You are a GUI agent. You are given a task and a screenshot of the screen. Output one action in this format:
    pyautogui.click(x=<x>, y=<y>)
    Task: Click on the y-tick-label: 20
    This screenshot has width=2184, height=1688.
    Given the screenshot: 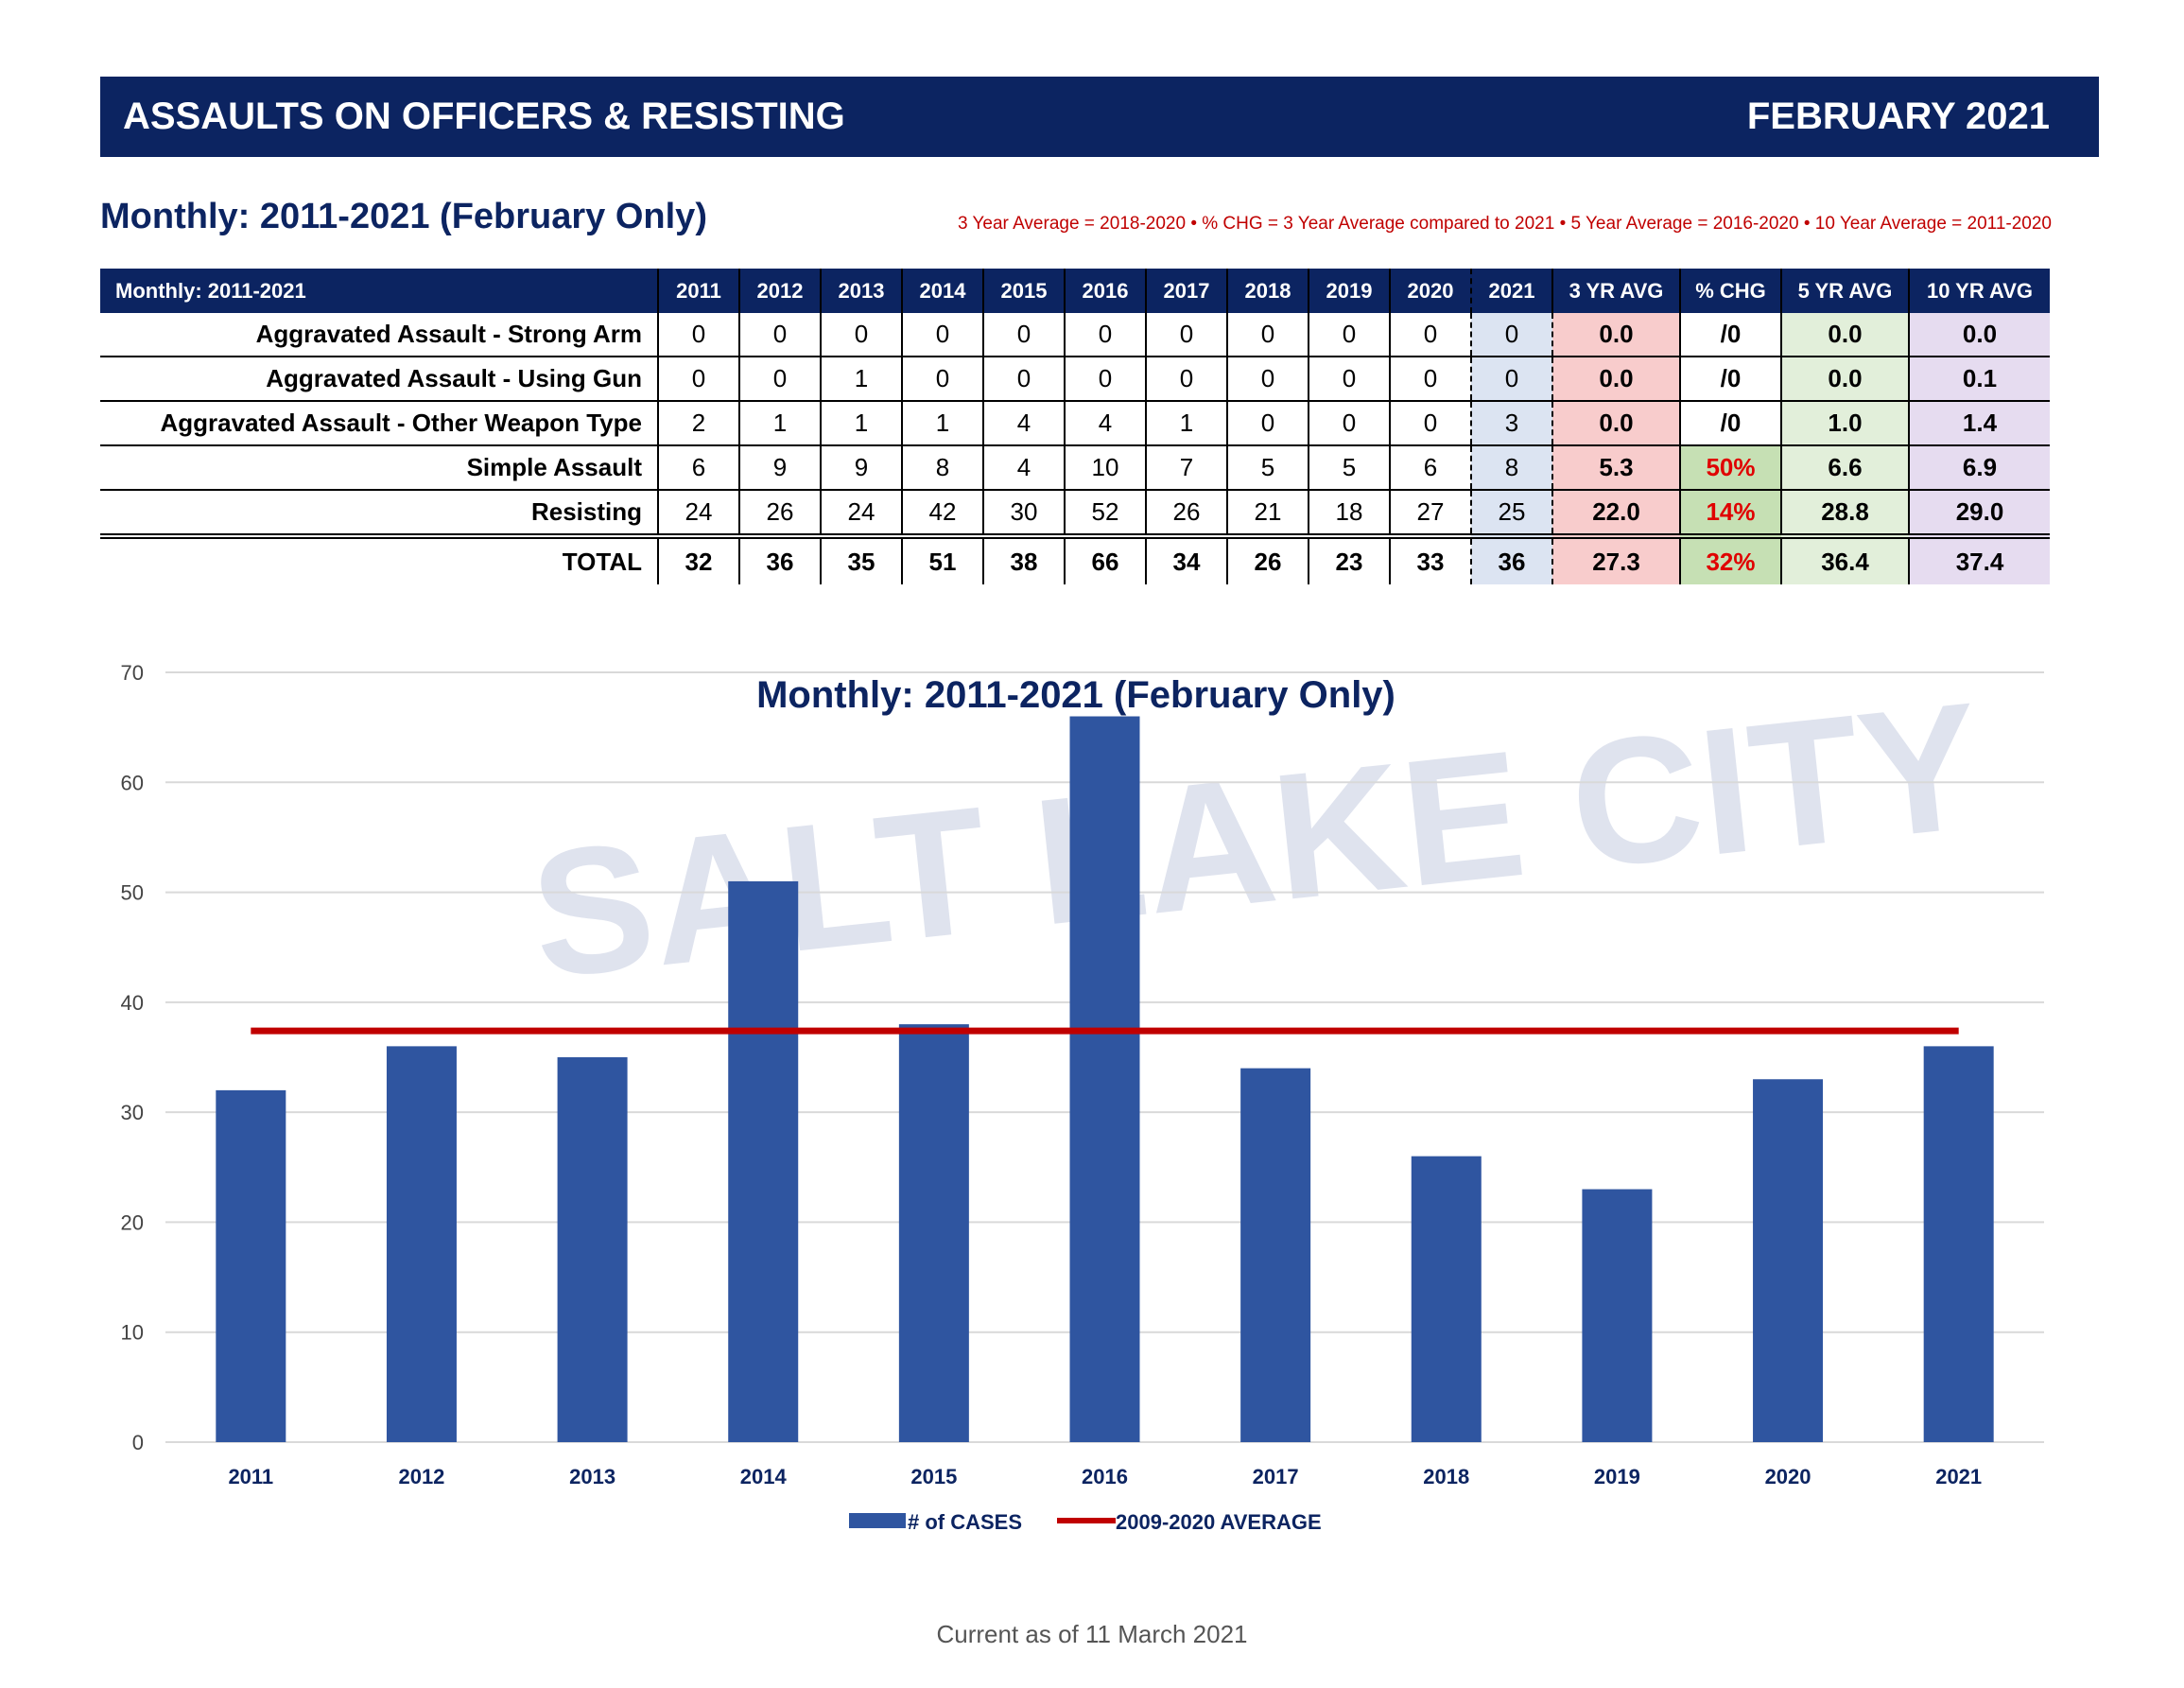 What is the action you would take?
    pyautogui.click(x=132, y=1222)
    